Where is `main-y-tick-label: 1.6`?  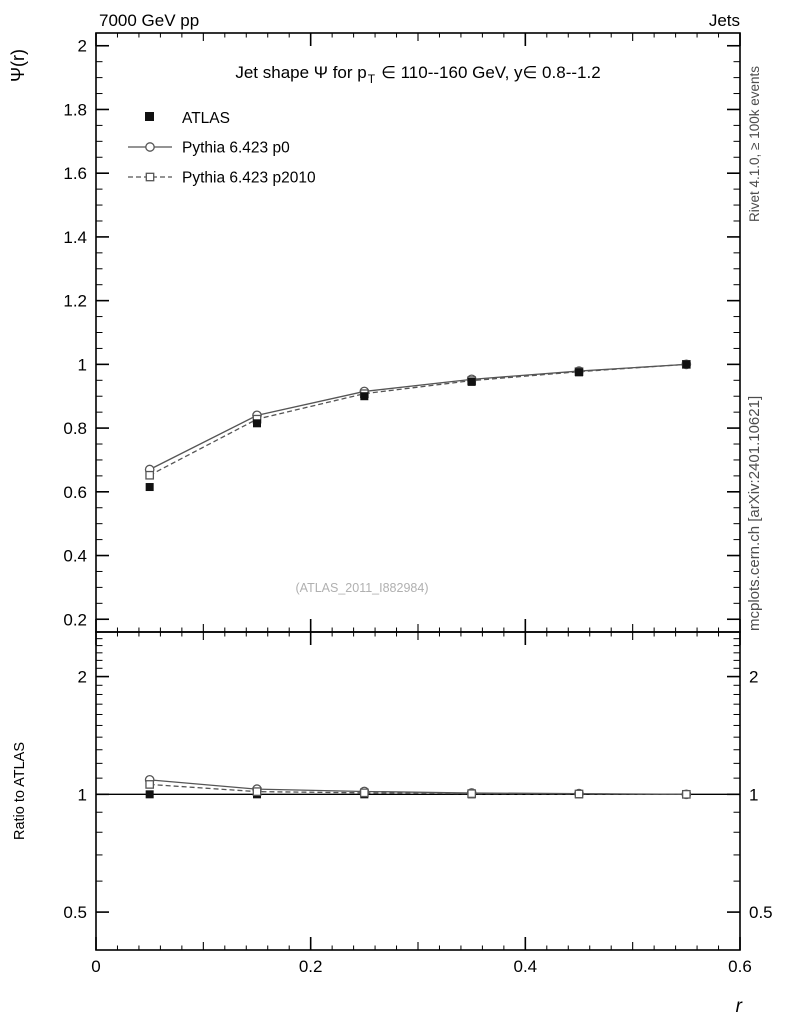
main-y-tick-label: 1.6 is located at coordinates (75, 173).